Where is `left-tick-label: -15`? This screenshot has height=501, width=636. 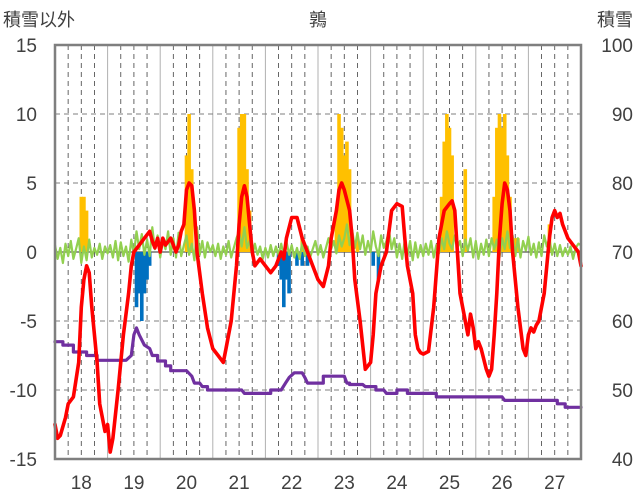
left-tick-label: -15 is located at coordinates (23, 460).